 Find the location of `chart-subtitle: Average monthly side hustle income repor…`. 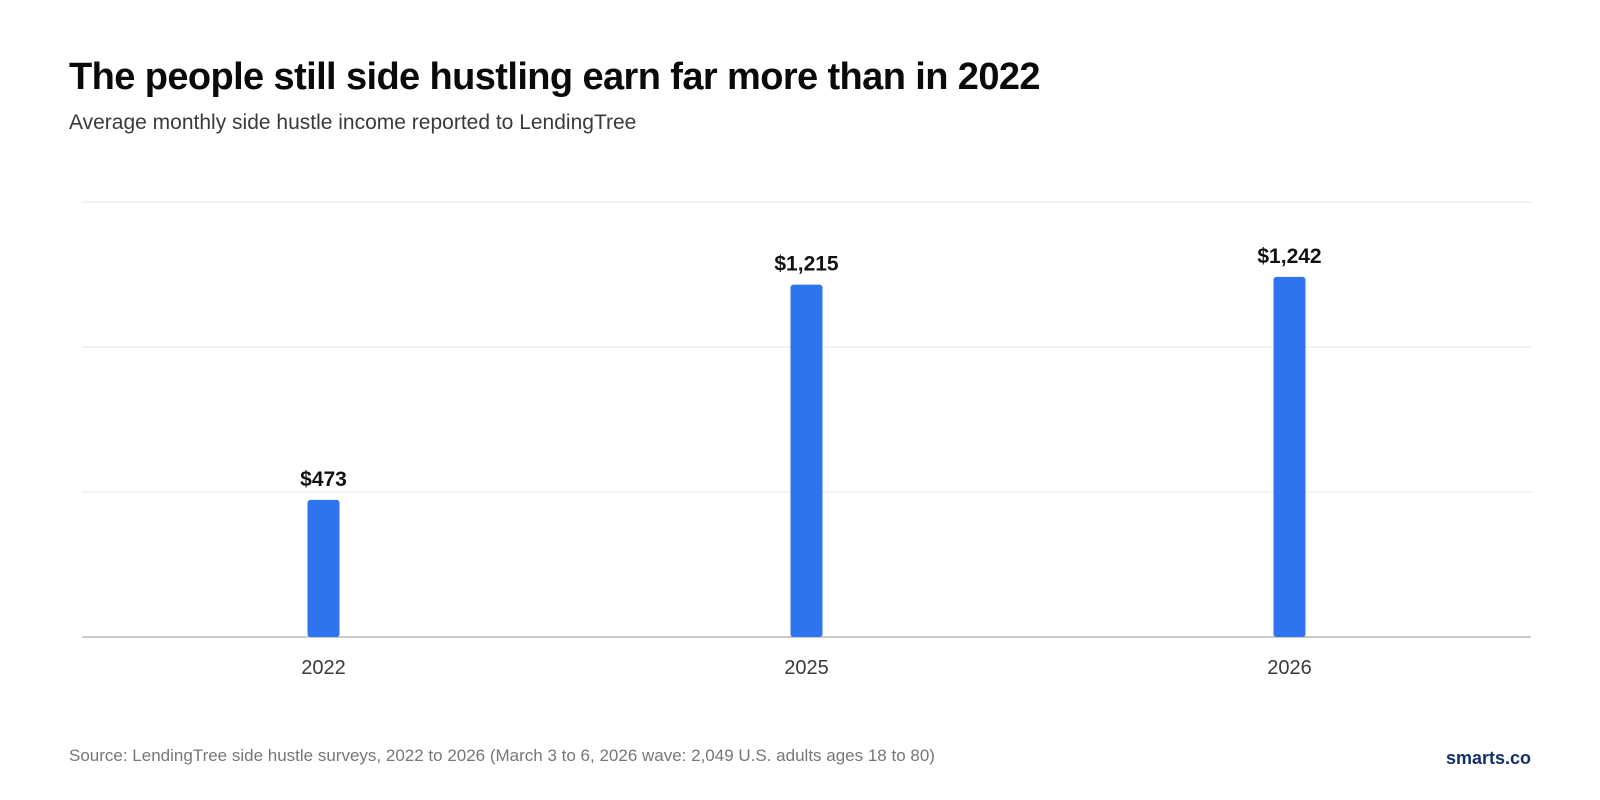

chart-subtitle: Average monthly side hustle income repor… is located at coordinates (353, 122).